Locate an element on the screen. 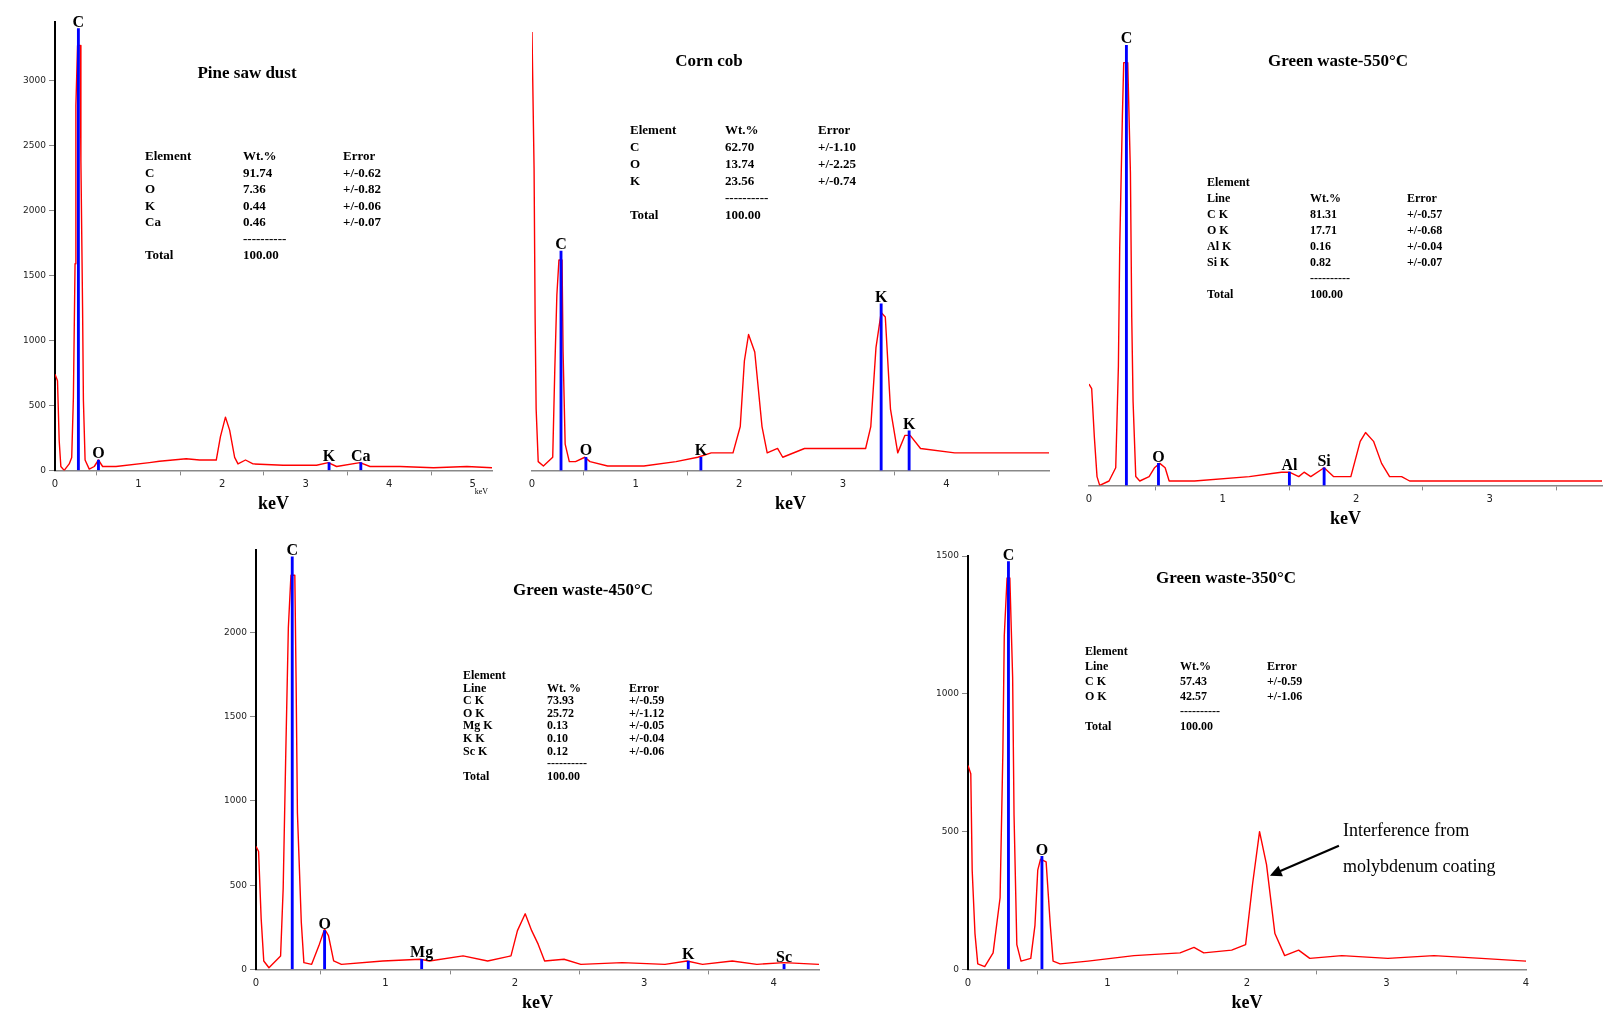 The image size is (1604, 1014). text: K 0.44 +/-0.06 is located at coordinates (263, 205).